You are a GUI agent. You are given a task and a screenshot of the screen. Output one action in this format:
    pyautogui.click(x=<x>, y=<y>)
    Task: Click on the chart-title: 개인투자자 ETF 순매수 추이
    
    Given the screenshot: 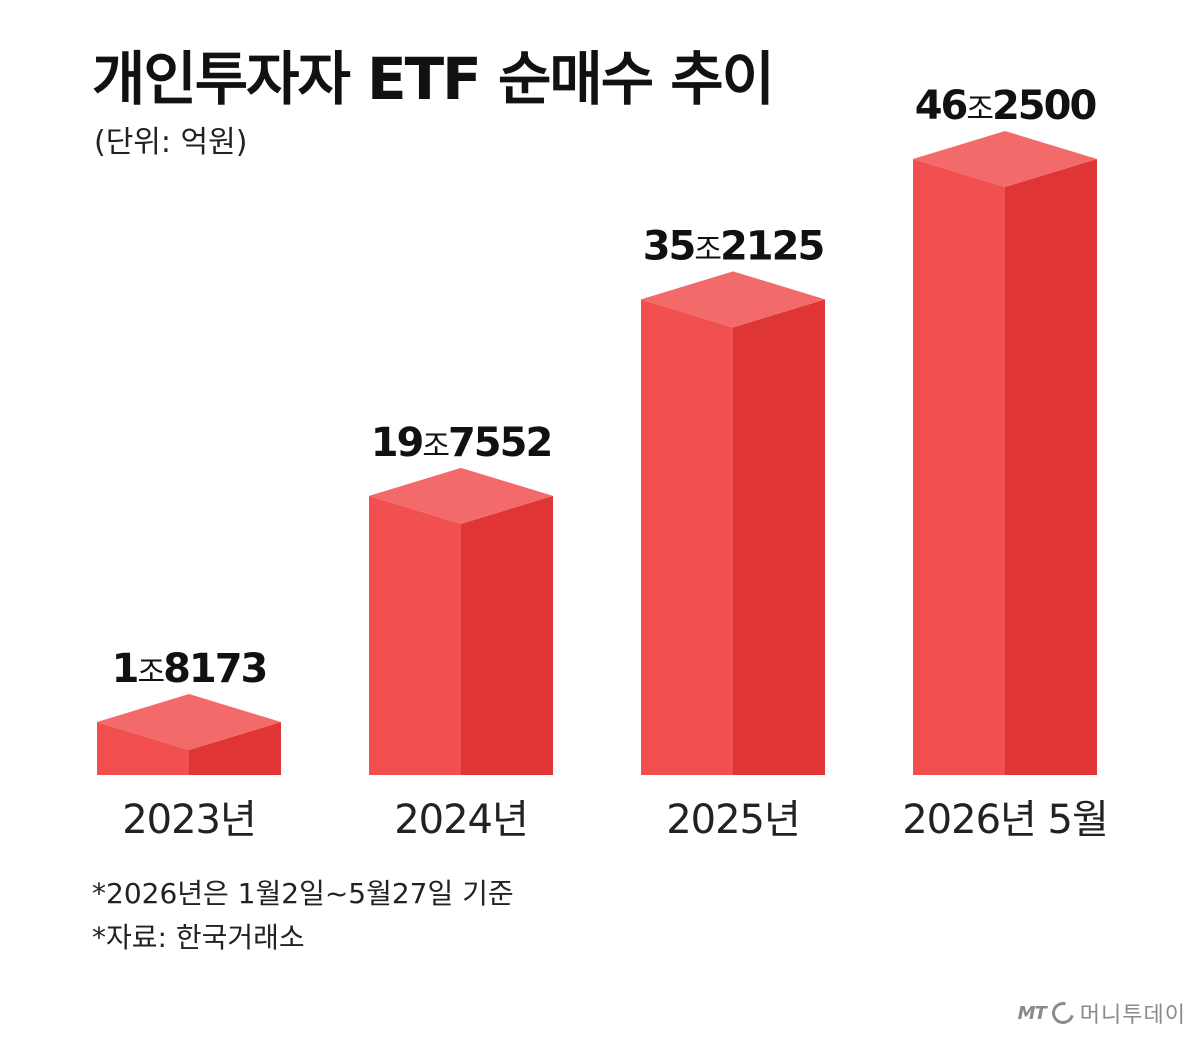 What is the action you would take?
    pyautogui.click(x=433, y=79)
    